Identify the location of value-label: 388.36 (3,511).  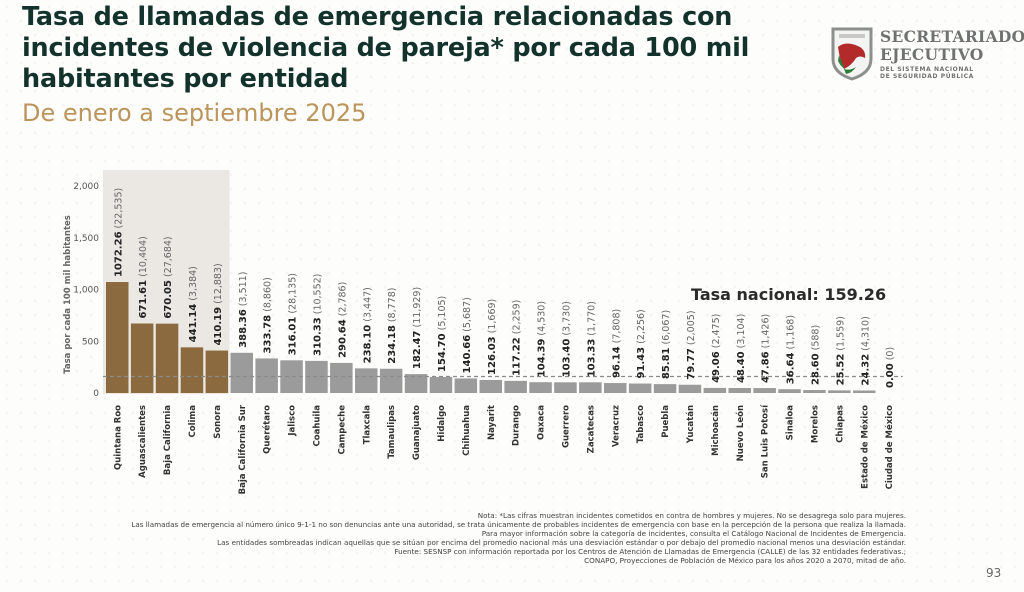
(243, 310).